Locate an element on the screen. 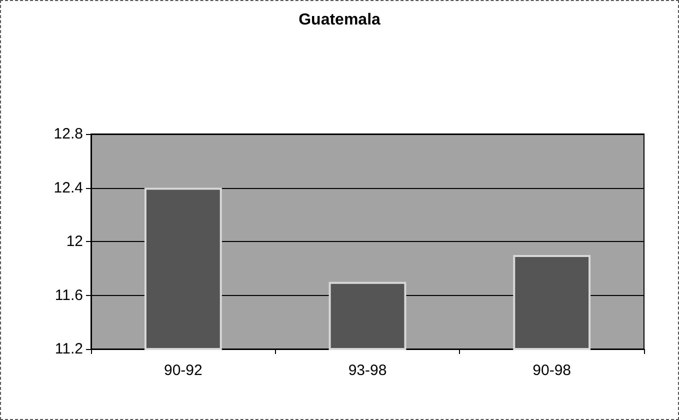  chart-title: Guatemala is located at coordinates (339, 20).